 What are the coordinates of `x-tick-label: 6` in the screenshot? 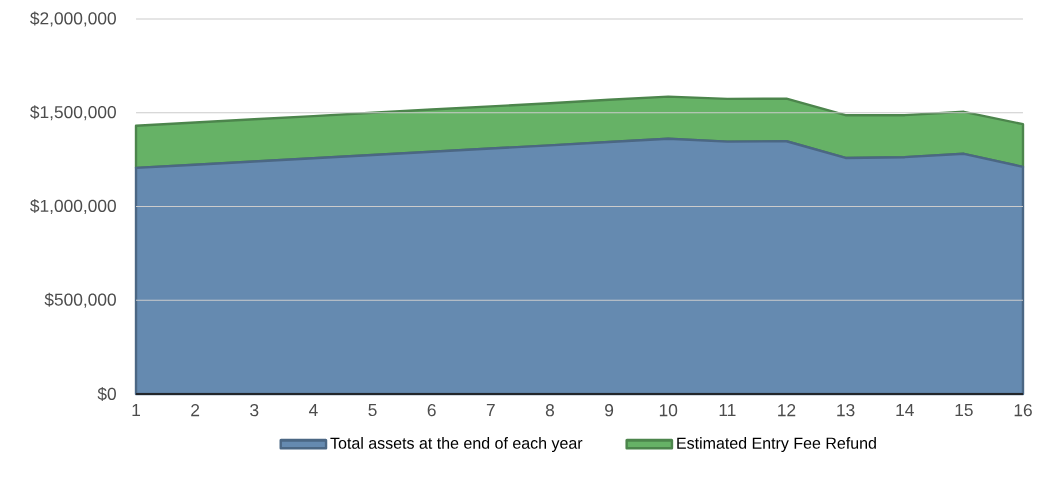 It's located at (431, 410).